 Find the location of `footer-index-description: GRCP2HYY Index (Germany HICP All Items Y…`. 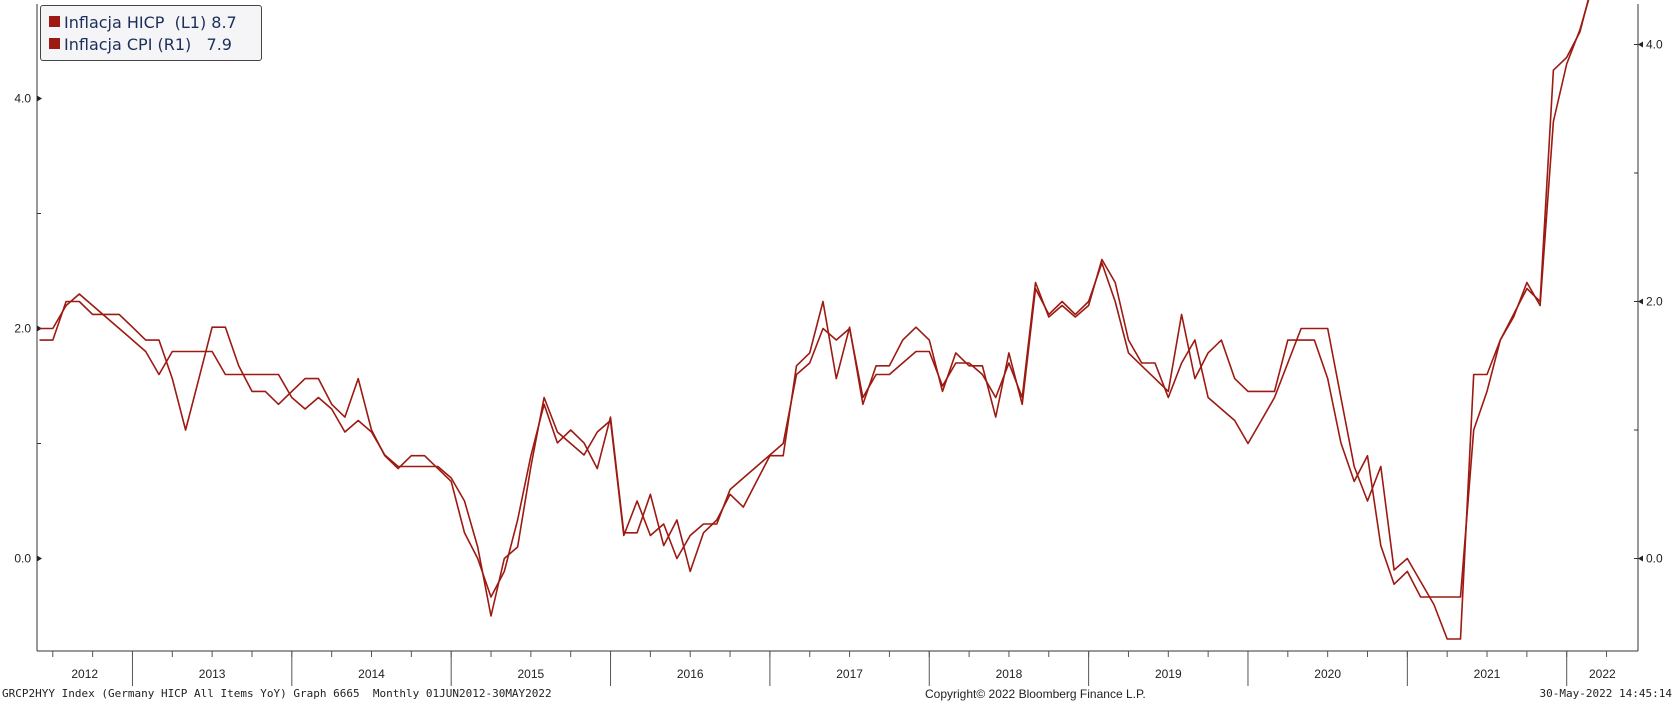

footer-index-description: GRCP2HYY Index (Germany HICP All Items Y… is located at coordinates (277, 693).